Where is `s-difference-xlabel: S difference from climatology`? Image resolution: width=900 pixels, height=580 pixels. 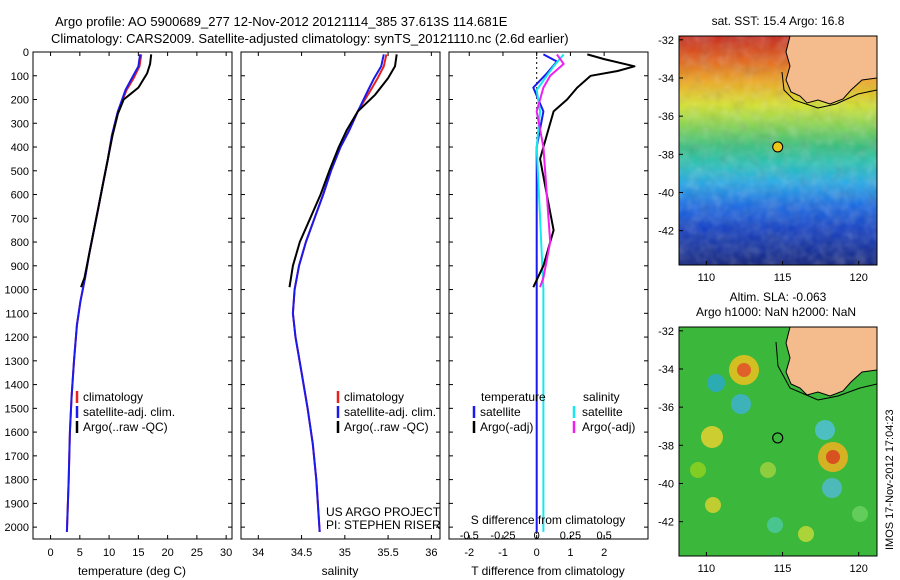
s-difference-xlabel: S difference from climatology is located at coordinates (548, 520).